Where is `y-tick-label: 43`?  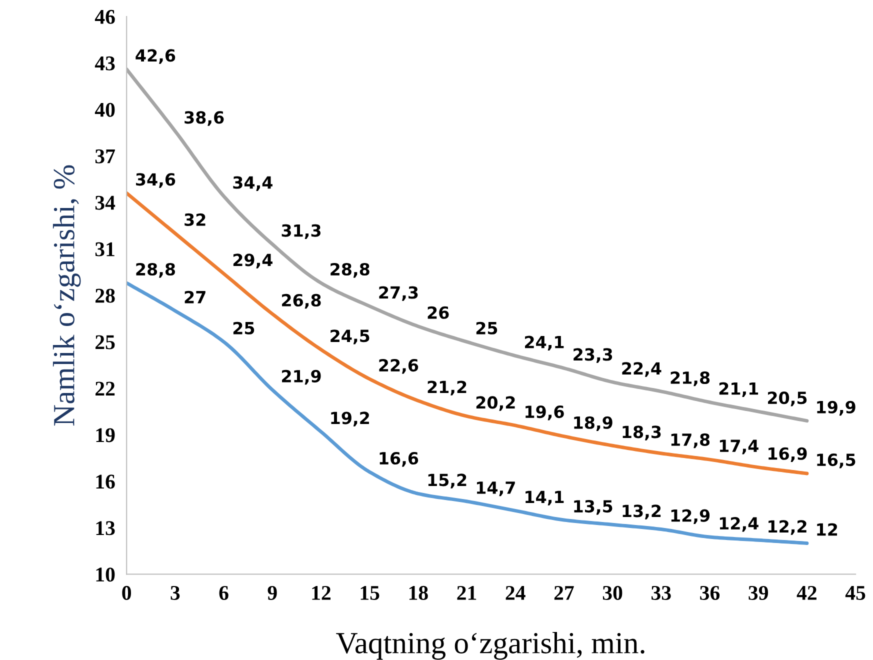 y-tick-label: 43 is located at coordinates (104, 63).